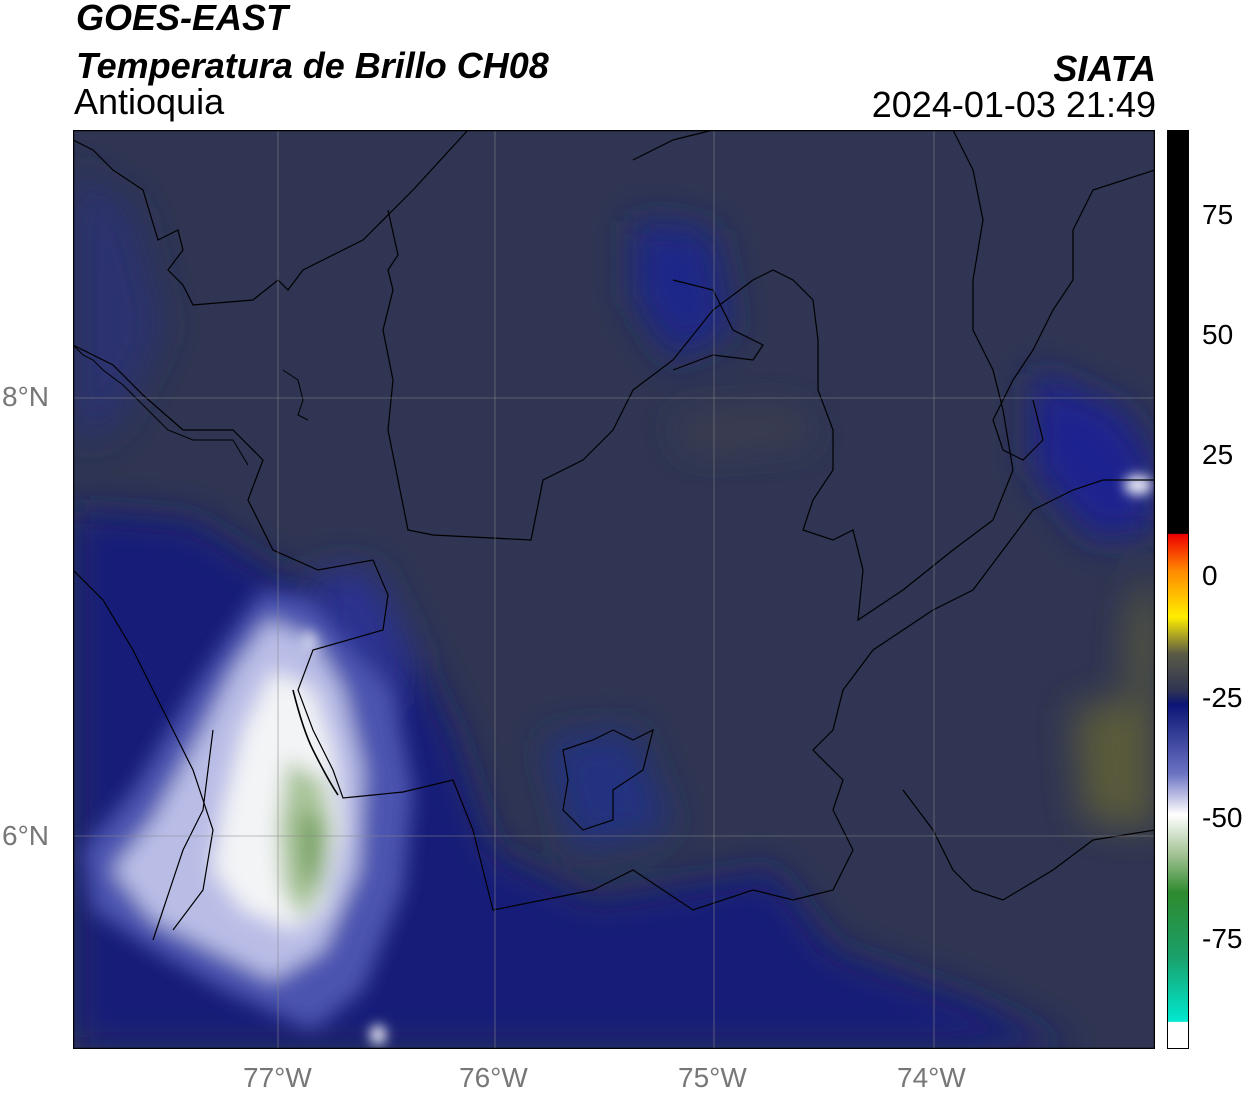 This screenshot has height=1099, width=1252. Describe the element at coordinates (25, 835) in the screenshot. I see `lat-tick-6n: 6°N` at that location.